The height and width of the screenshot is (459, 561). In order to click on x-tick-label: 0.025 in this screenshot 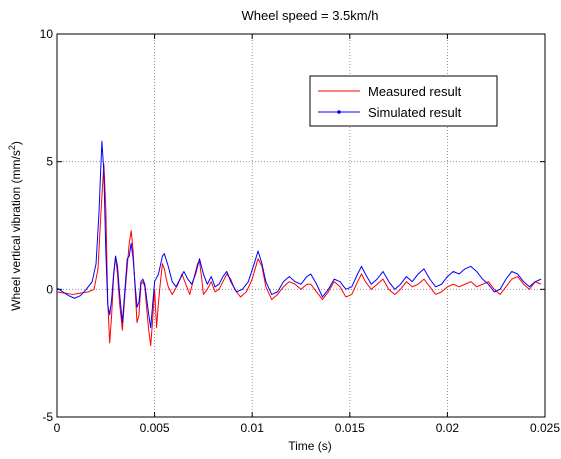, I will do `click(545, 428)`.